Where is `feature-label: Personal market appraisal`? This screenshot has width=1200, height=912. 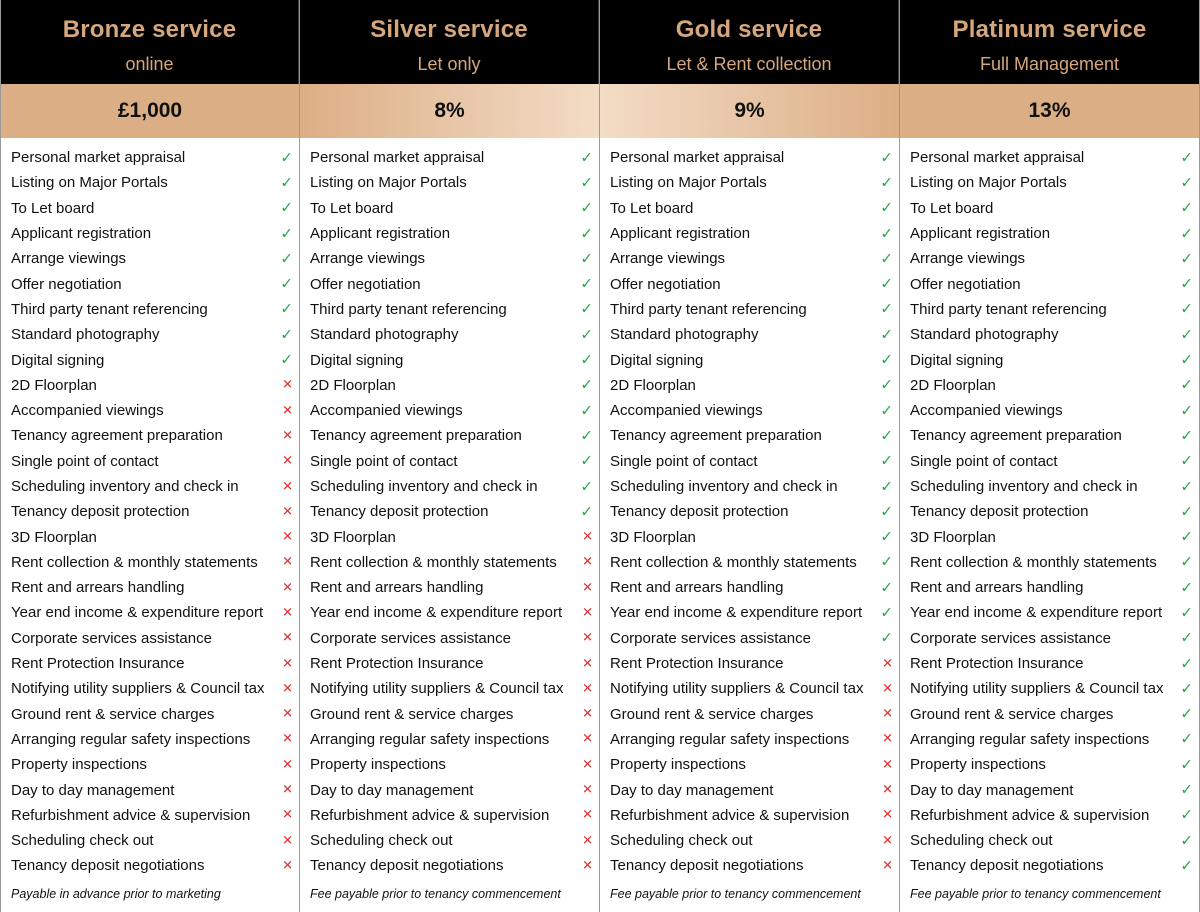
feature-label: Personal market appraisal is located at coordinates (997, 158).